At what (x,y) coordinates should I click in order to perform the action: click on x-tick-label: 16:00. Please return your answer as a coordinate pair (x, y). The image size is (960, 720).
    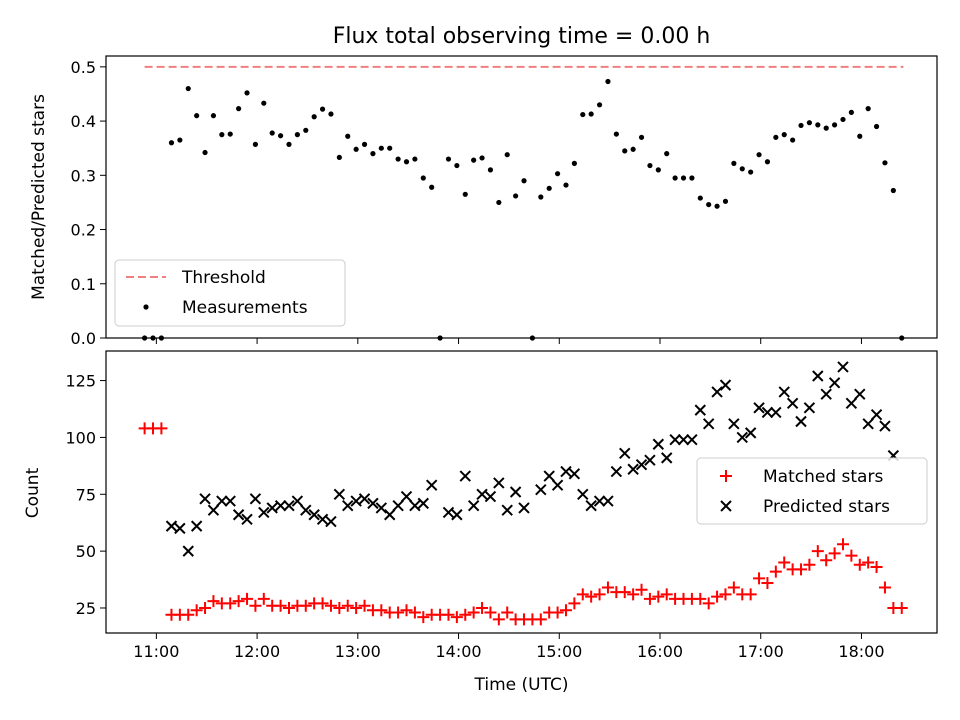
    Looking at the image, I should click on (660, 651).